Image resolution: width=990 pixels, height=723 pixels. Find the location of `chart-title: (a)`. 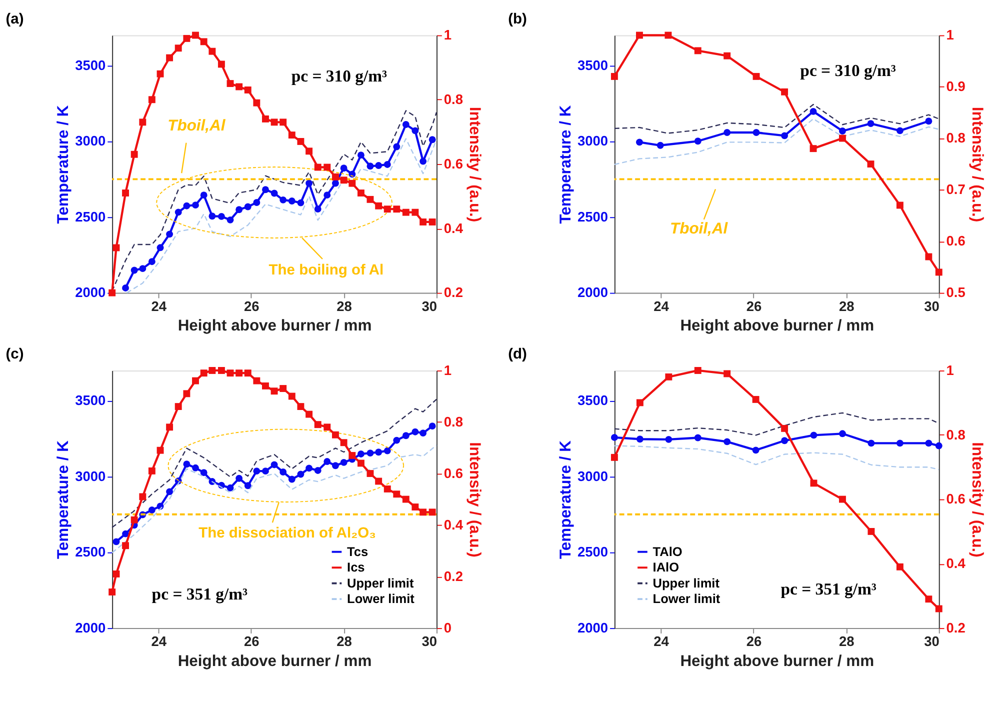

chart-title: (a) is located at coordinates (15, 19).